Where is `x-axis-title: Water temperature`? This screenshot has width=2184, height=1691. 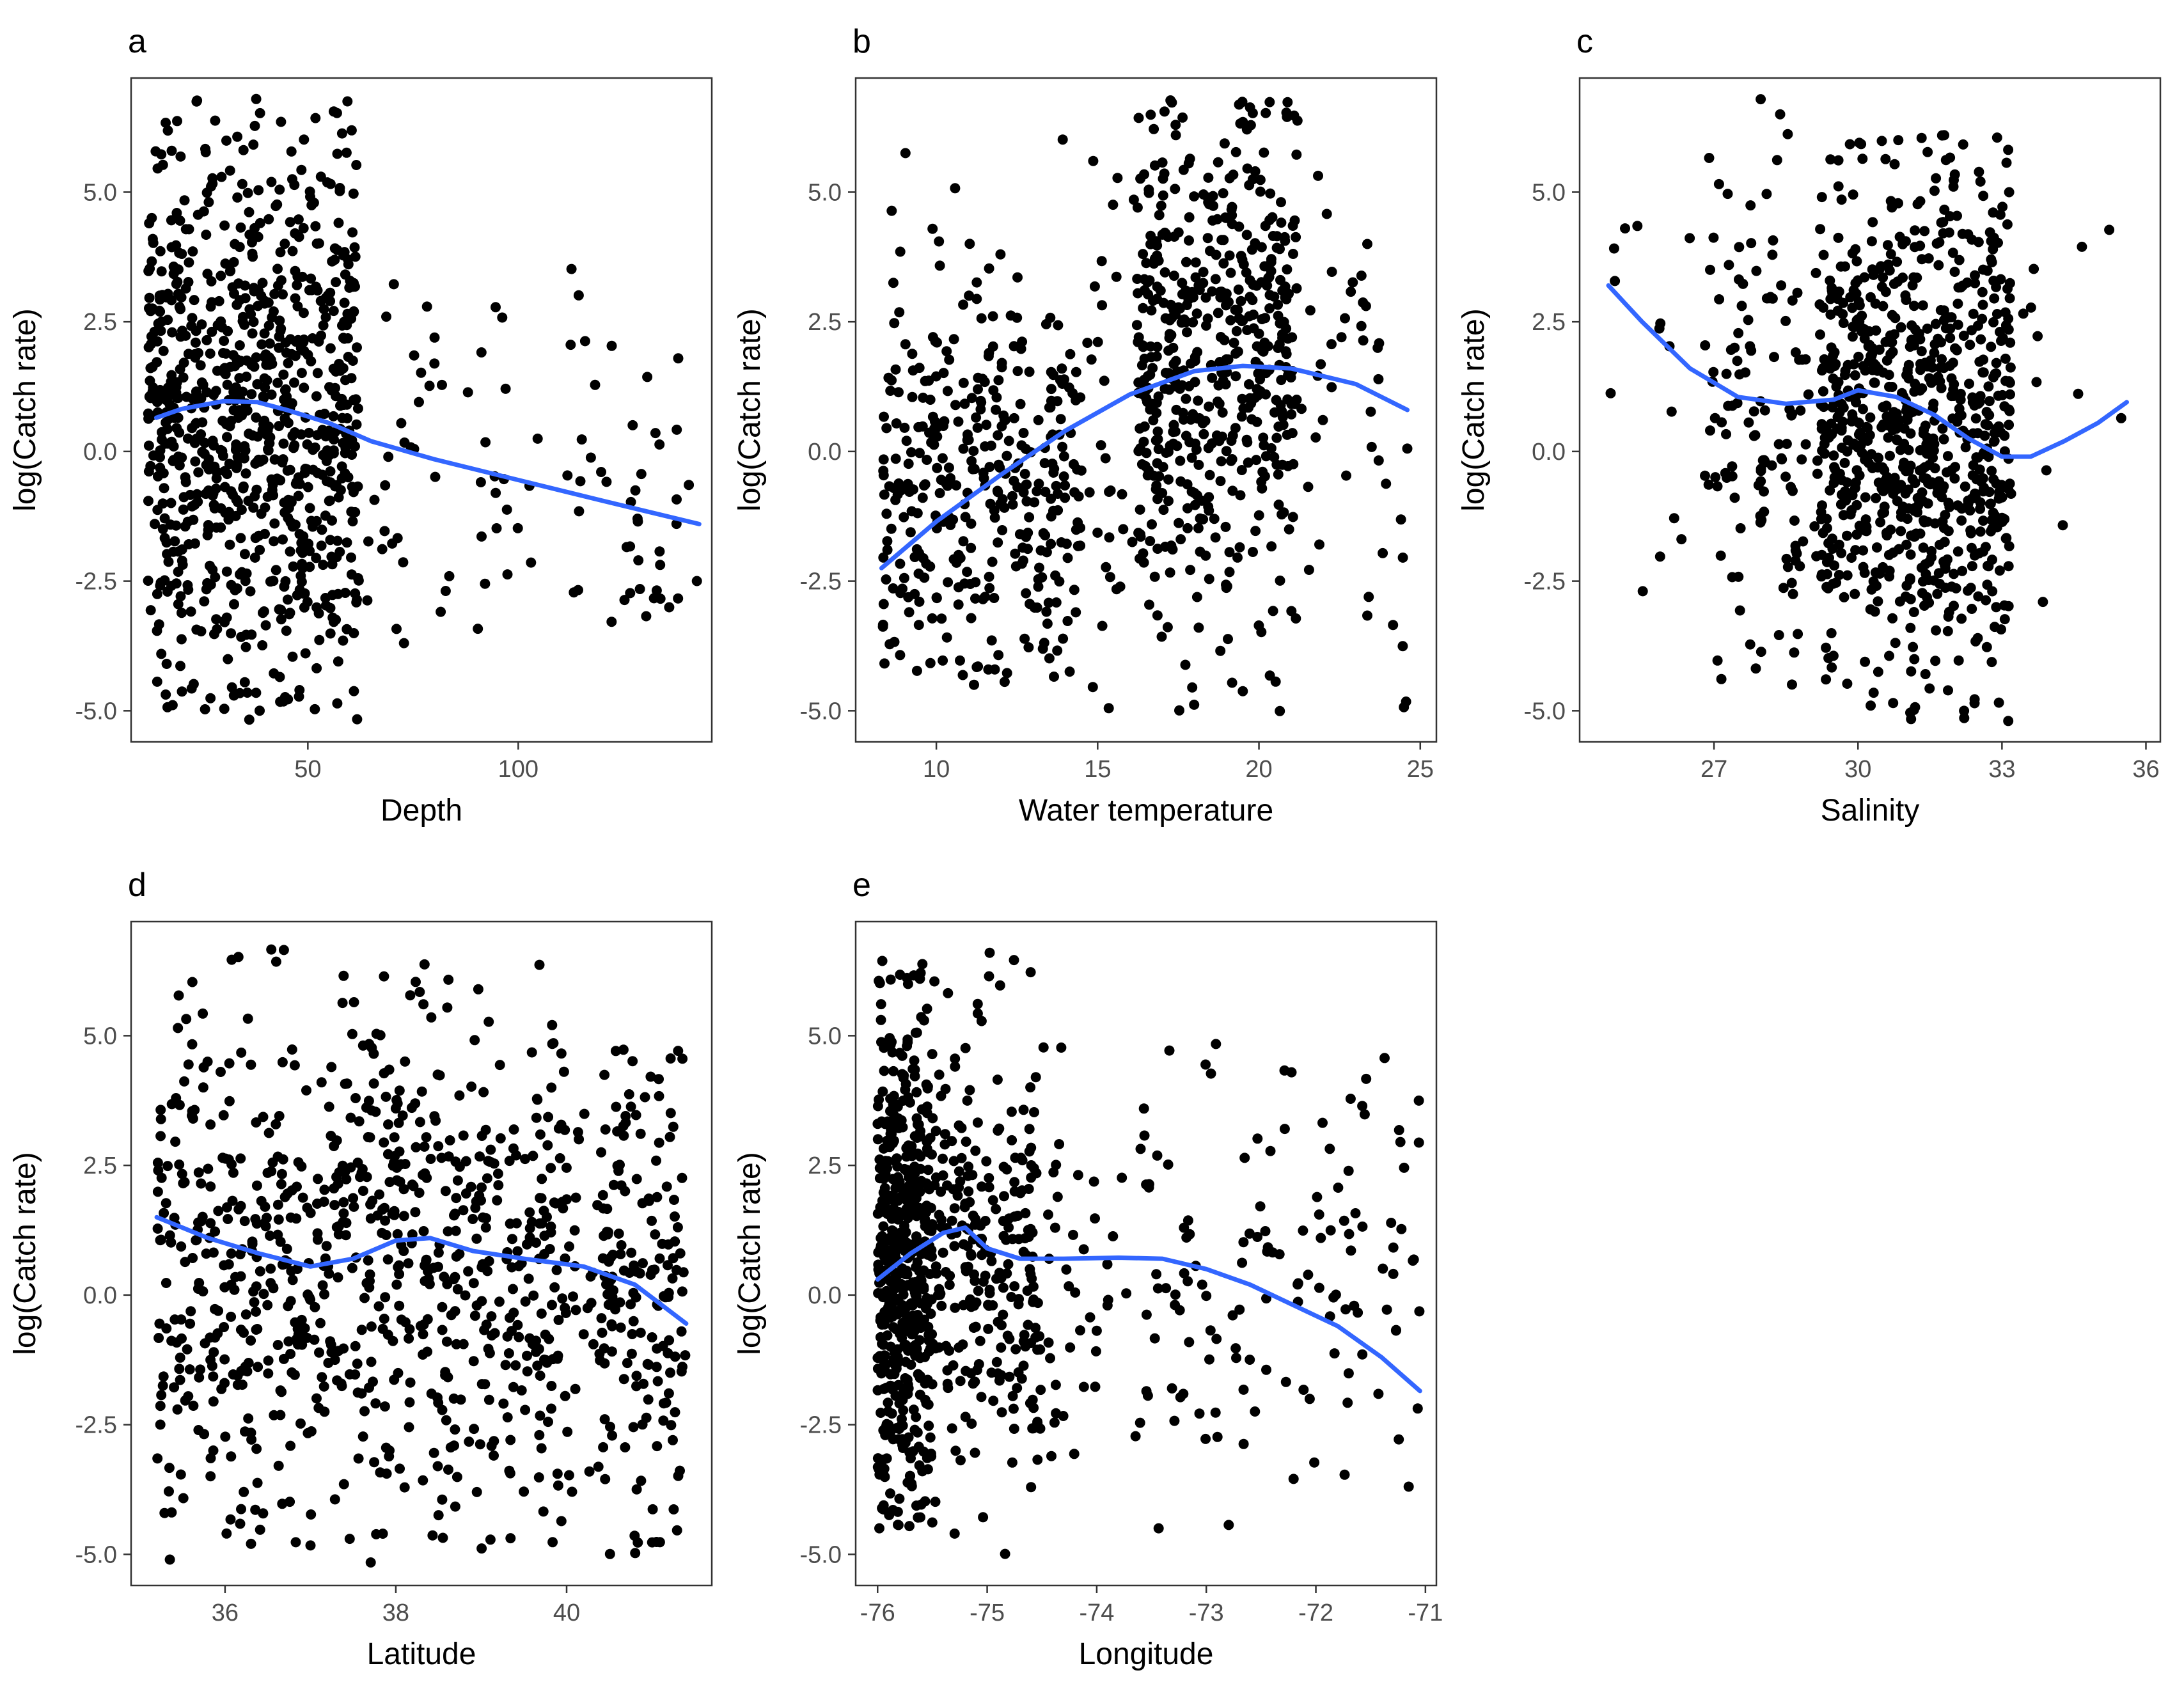
x-axis-title: Water temperature is located at coordinates (1146, 811).